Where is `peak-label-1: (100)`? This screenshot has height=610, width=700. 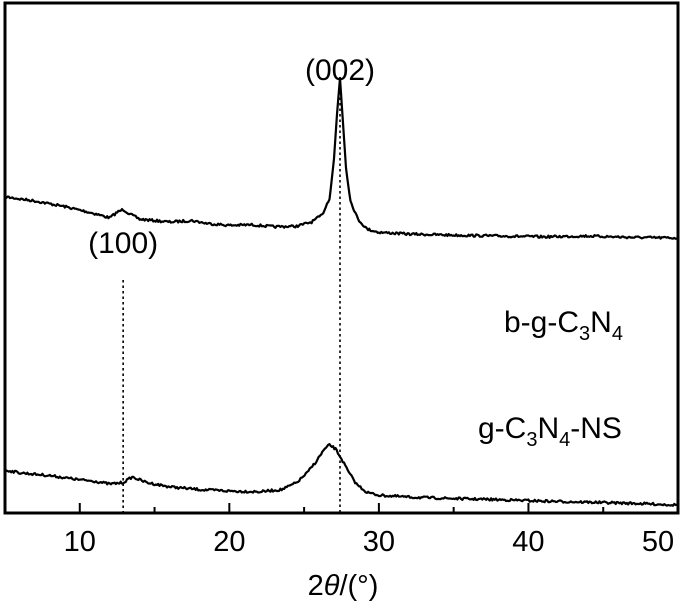 peak-label-1: (100) is located at coordinates (123, 243).